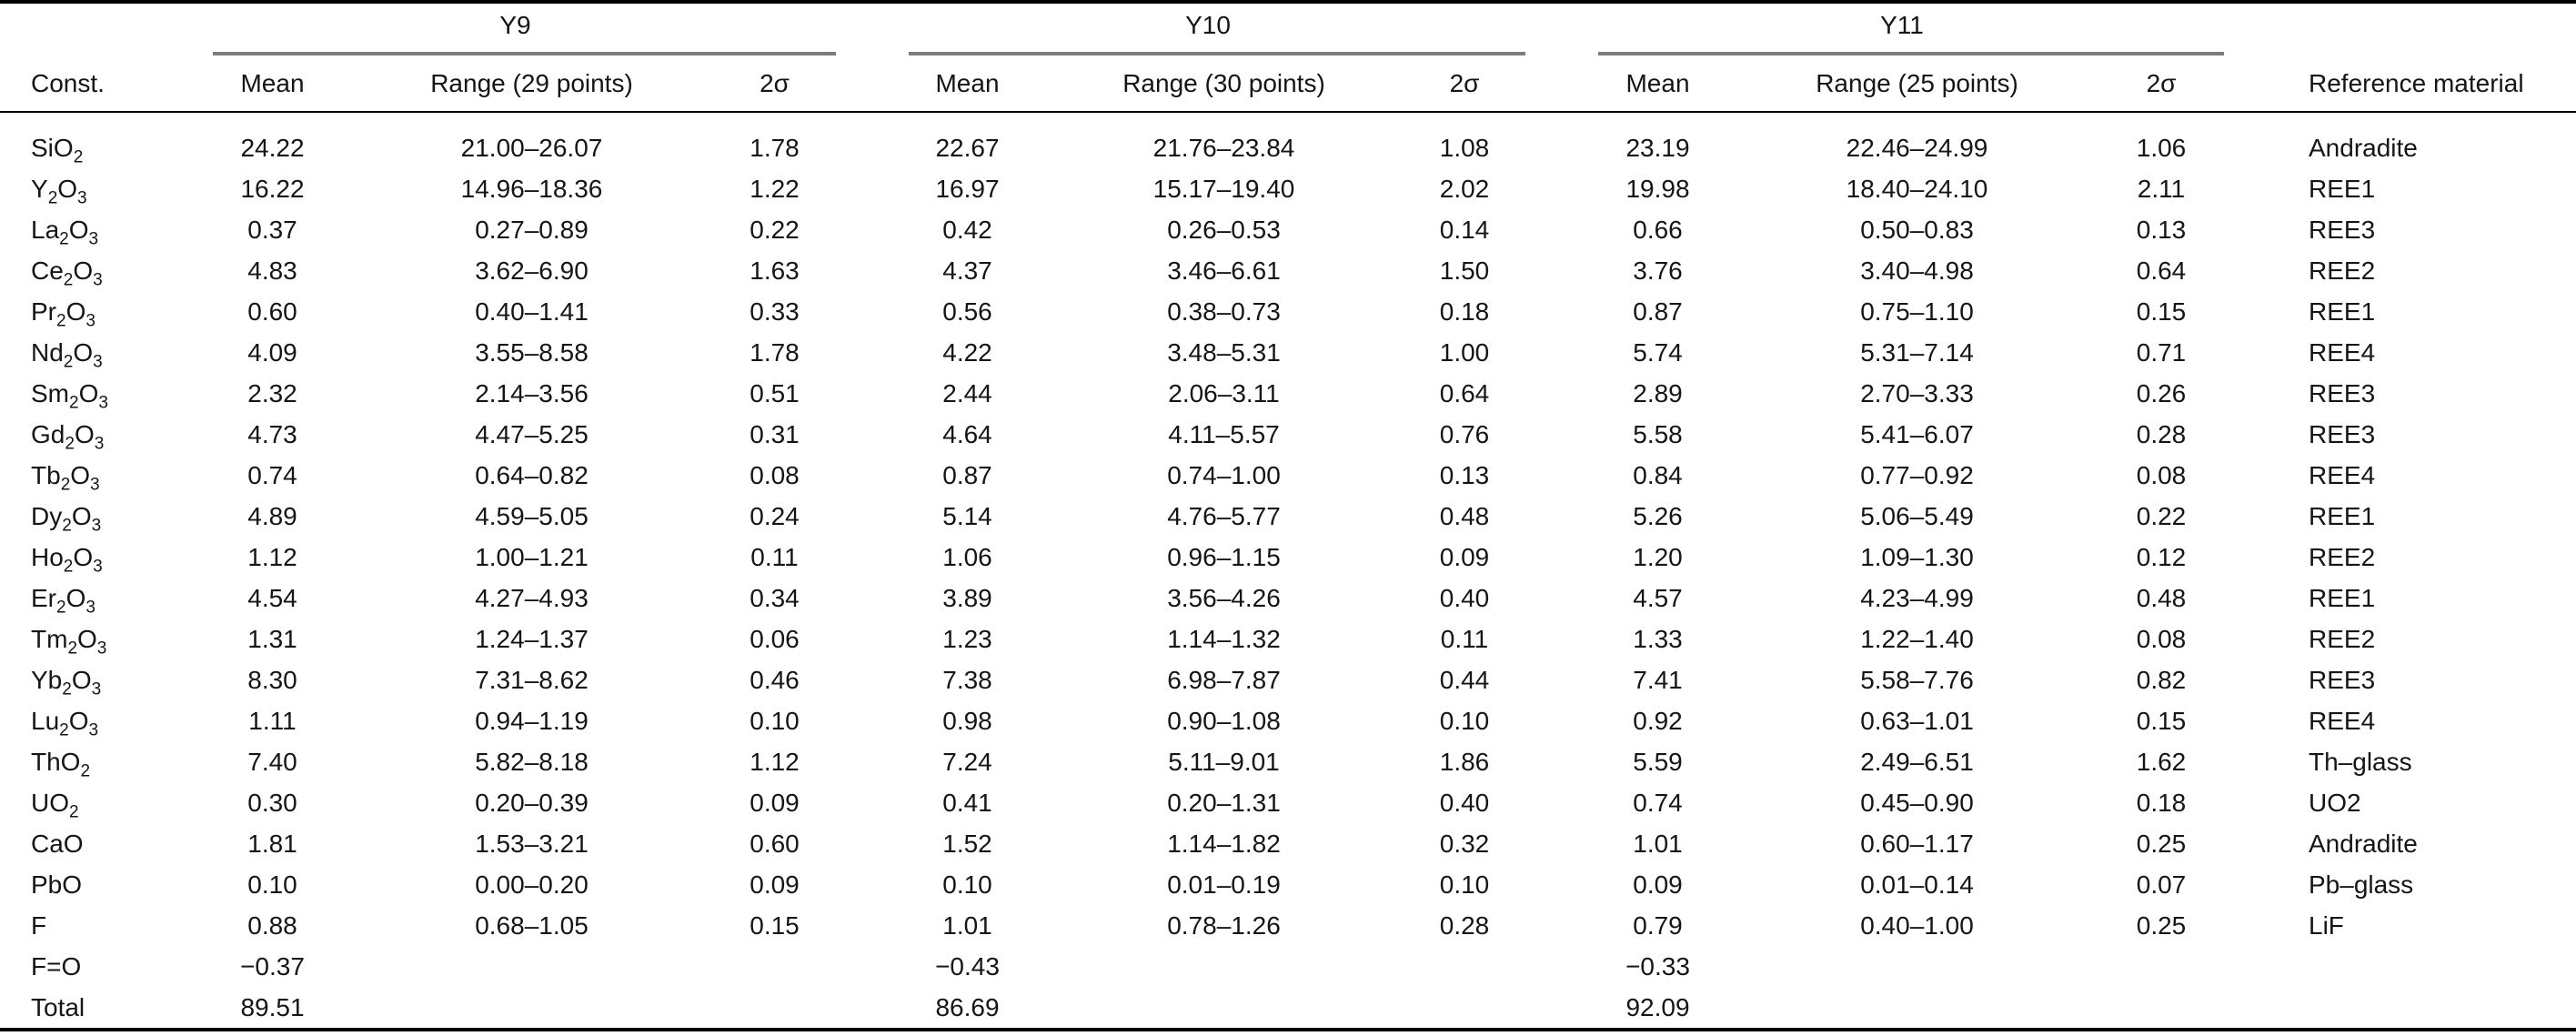  What do you see at coordinates (1917, 597) in the screenshot?
I see `range-cell: 4.23–4.99` at bounding box center [1917, 597].